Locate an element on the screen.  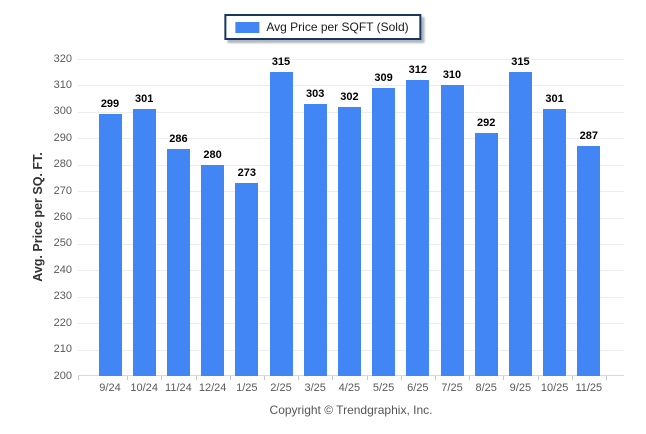
x-tick-label: 1/25 is located at coordinates (247, 388).